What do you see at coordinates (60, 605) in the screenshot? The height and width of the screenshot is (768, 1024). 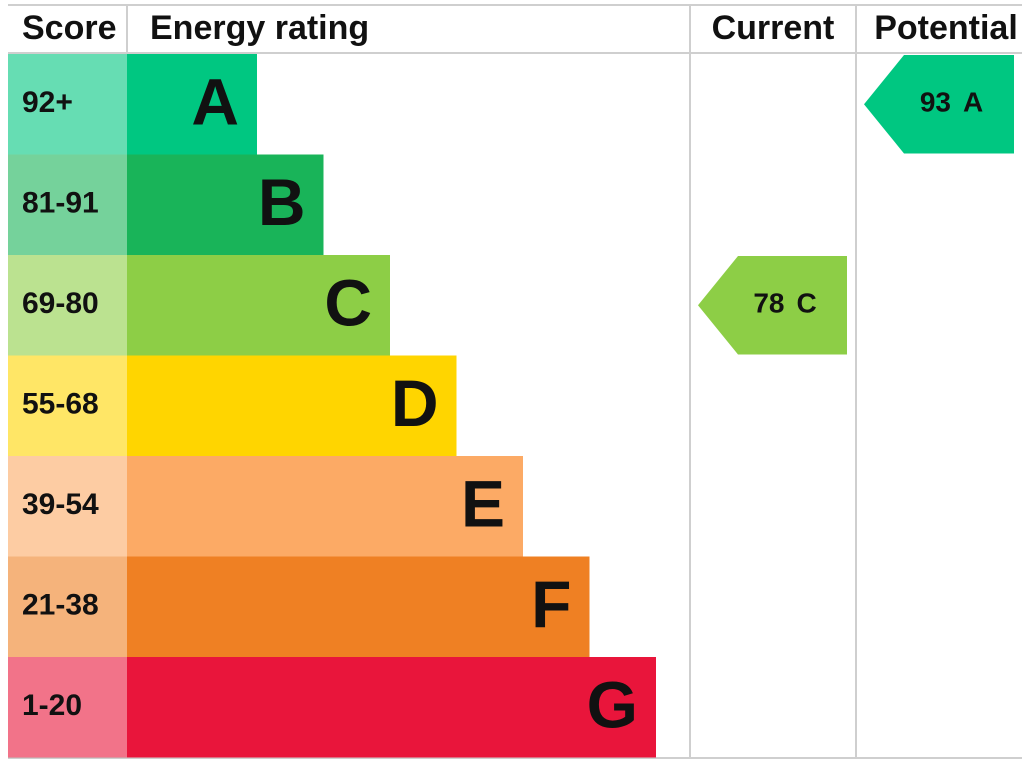 I see `band-score: 21-38` at bounding box center [60, 605].